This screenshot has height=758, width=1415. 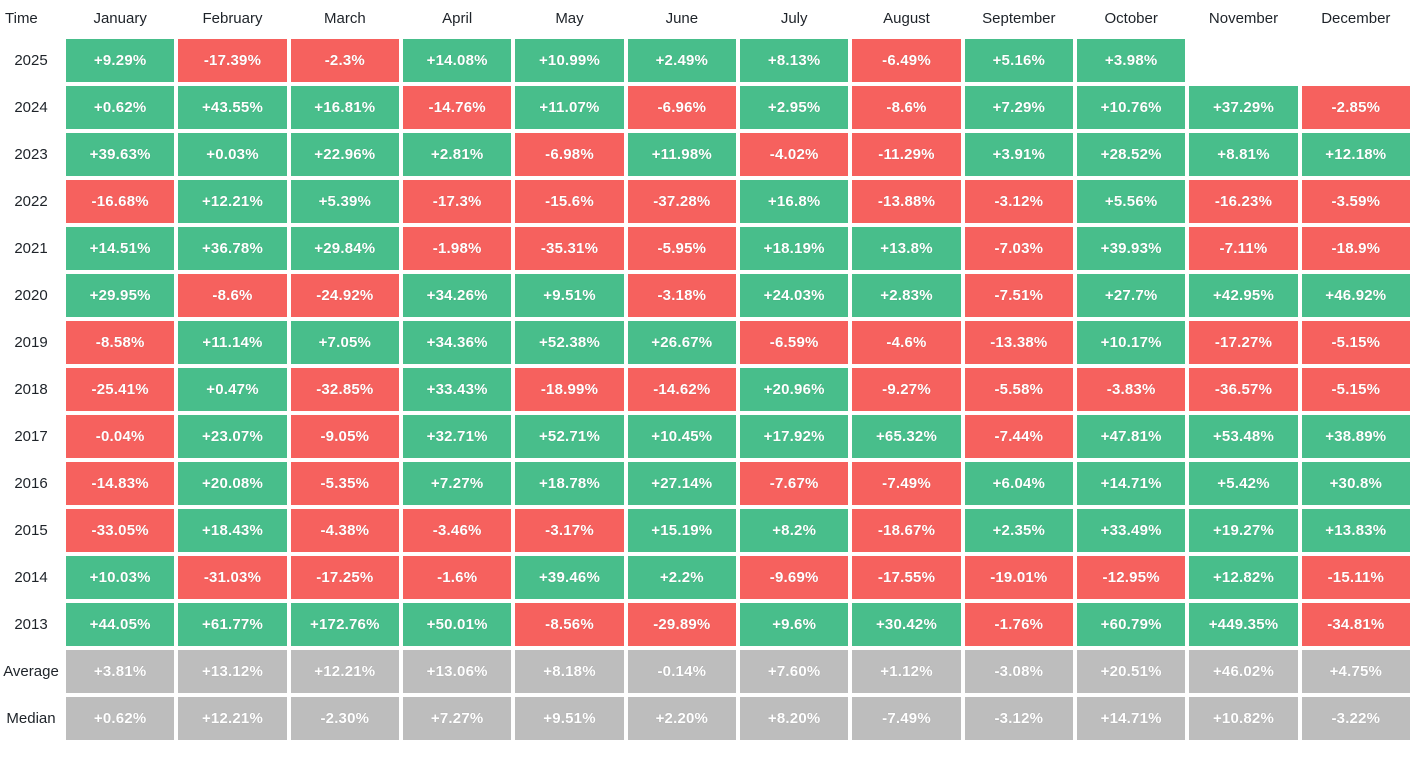 I want to click on return-cell-2025-june: +2.49%, so click(x=681, y=60).